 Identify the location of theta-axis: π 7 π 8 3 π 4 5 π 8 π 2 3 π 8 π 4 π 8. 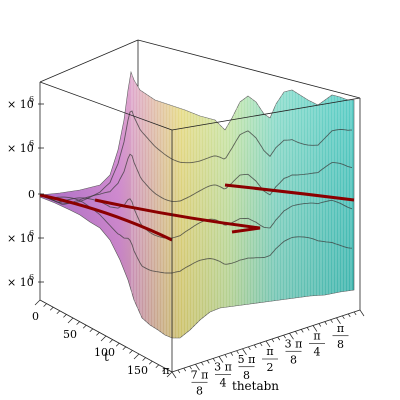
(263, 353).